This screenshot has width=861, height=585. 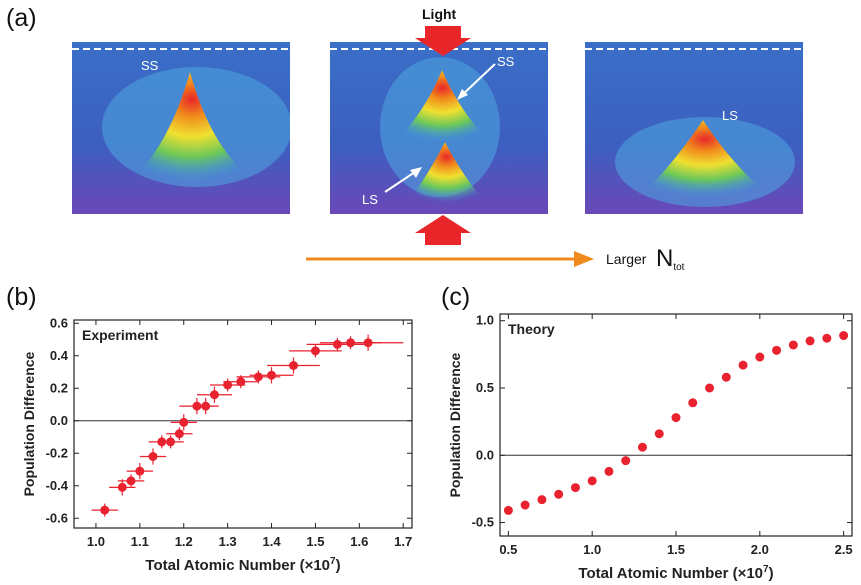 I want to click on x-tick-label: 1.2, so click(x=184, y=541).